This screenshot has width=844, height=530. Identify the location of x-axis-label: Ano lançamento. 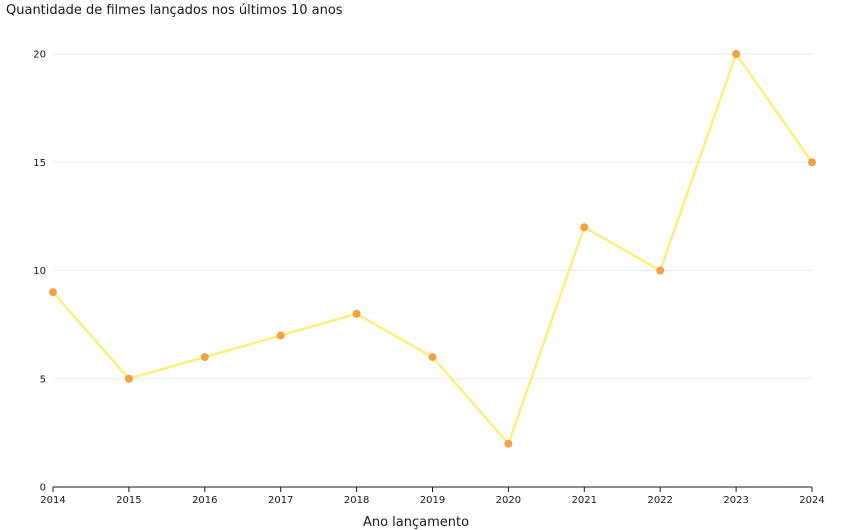
(416, 522).